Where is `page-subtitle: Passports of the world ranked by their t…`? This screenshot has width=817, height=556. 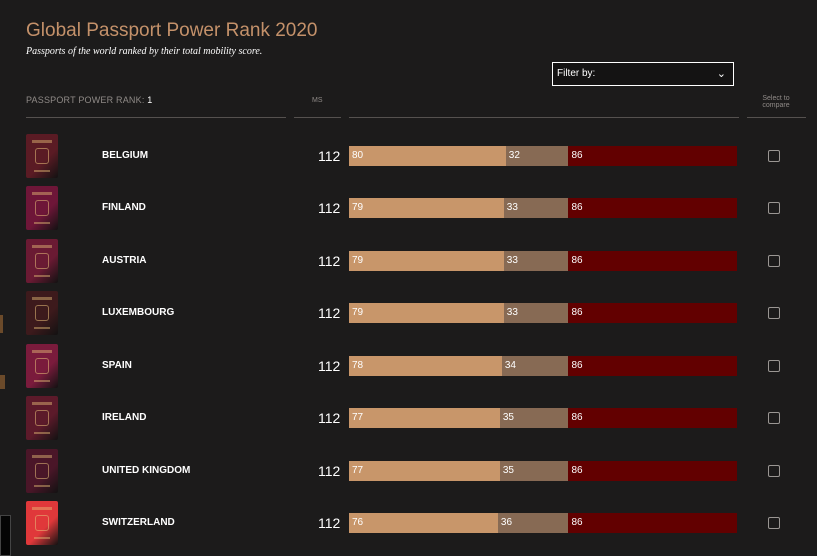
page-subtitle: Passports of the world ranked by their t… is located at coordinates (144, 51).